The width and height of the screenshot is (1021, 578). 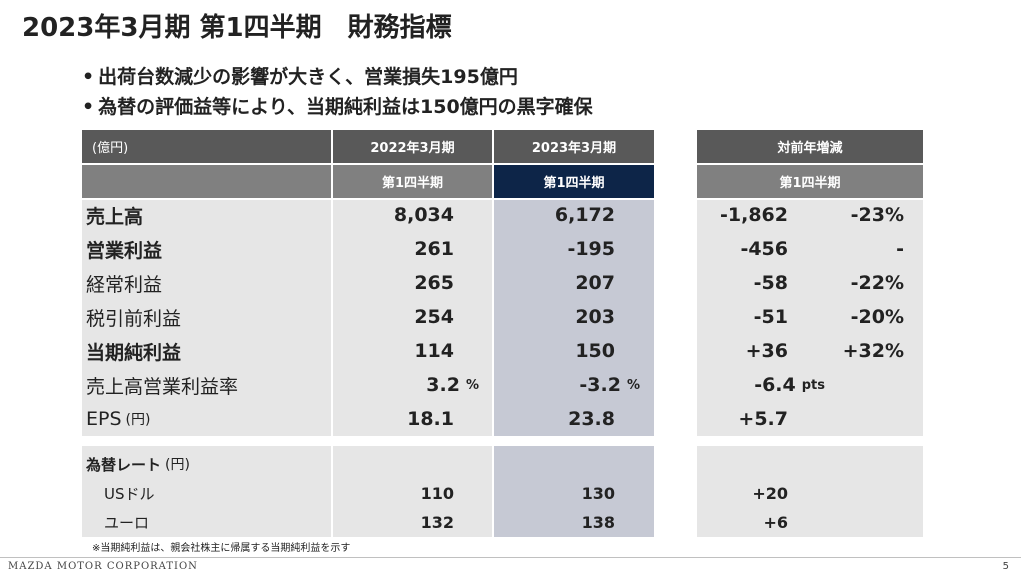 What do you see at coordinates (584, 215) in the screenshot?
I see `net-sales-curr: 6,172` at bounding box center [584, 215].